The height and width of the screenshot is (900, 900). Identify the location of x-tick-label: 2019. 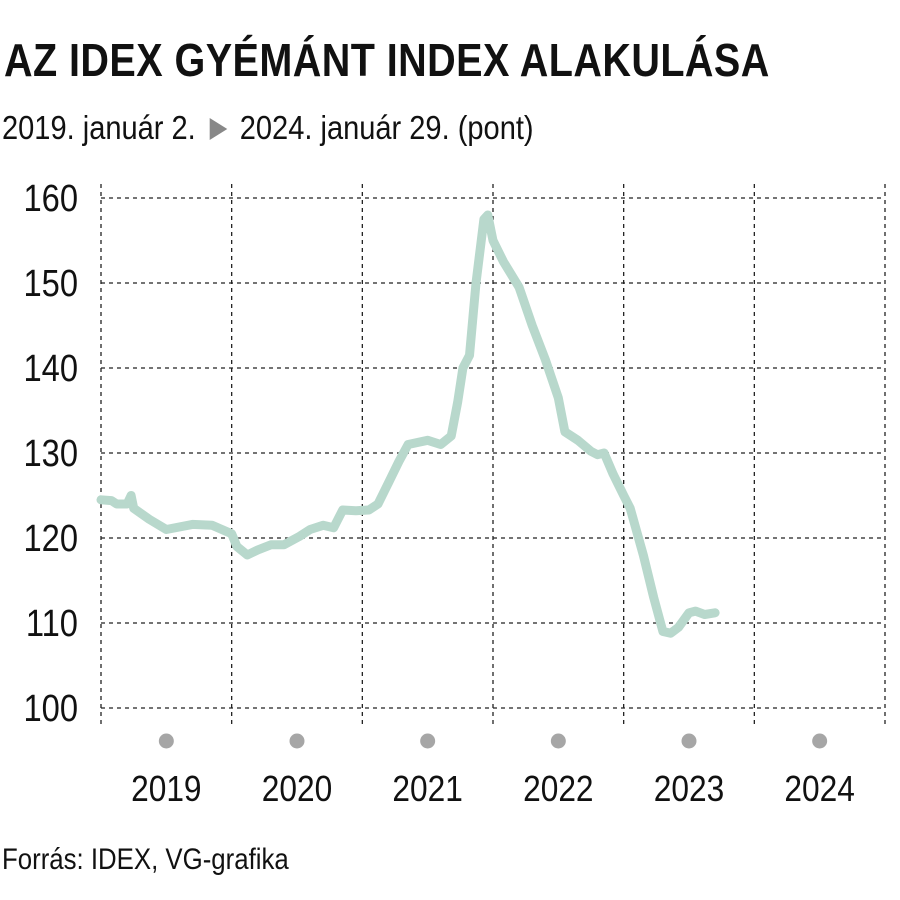
(166, 789).